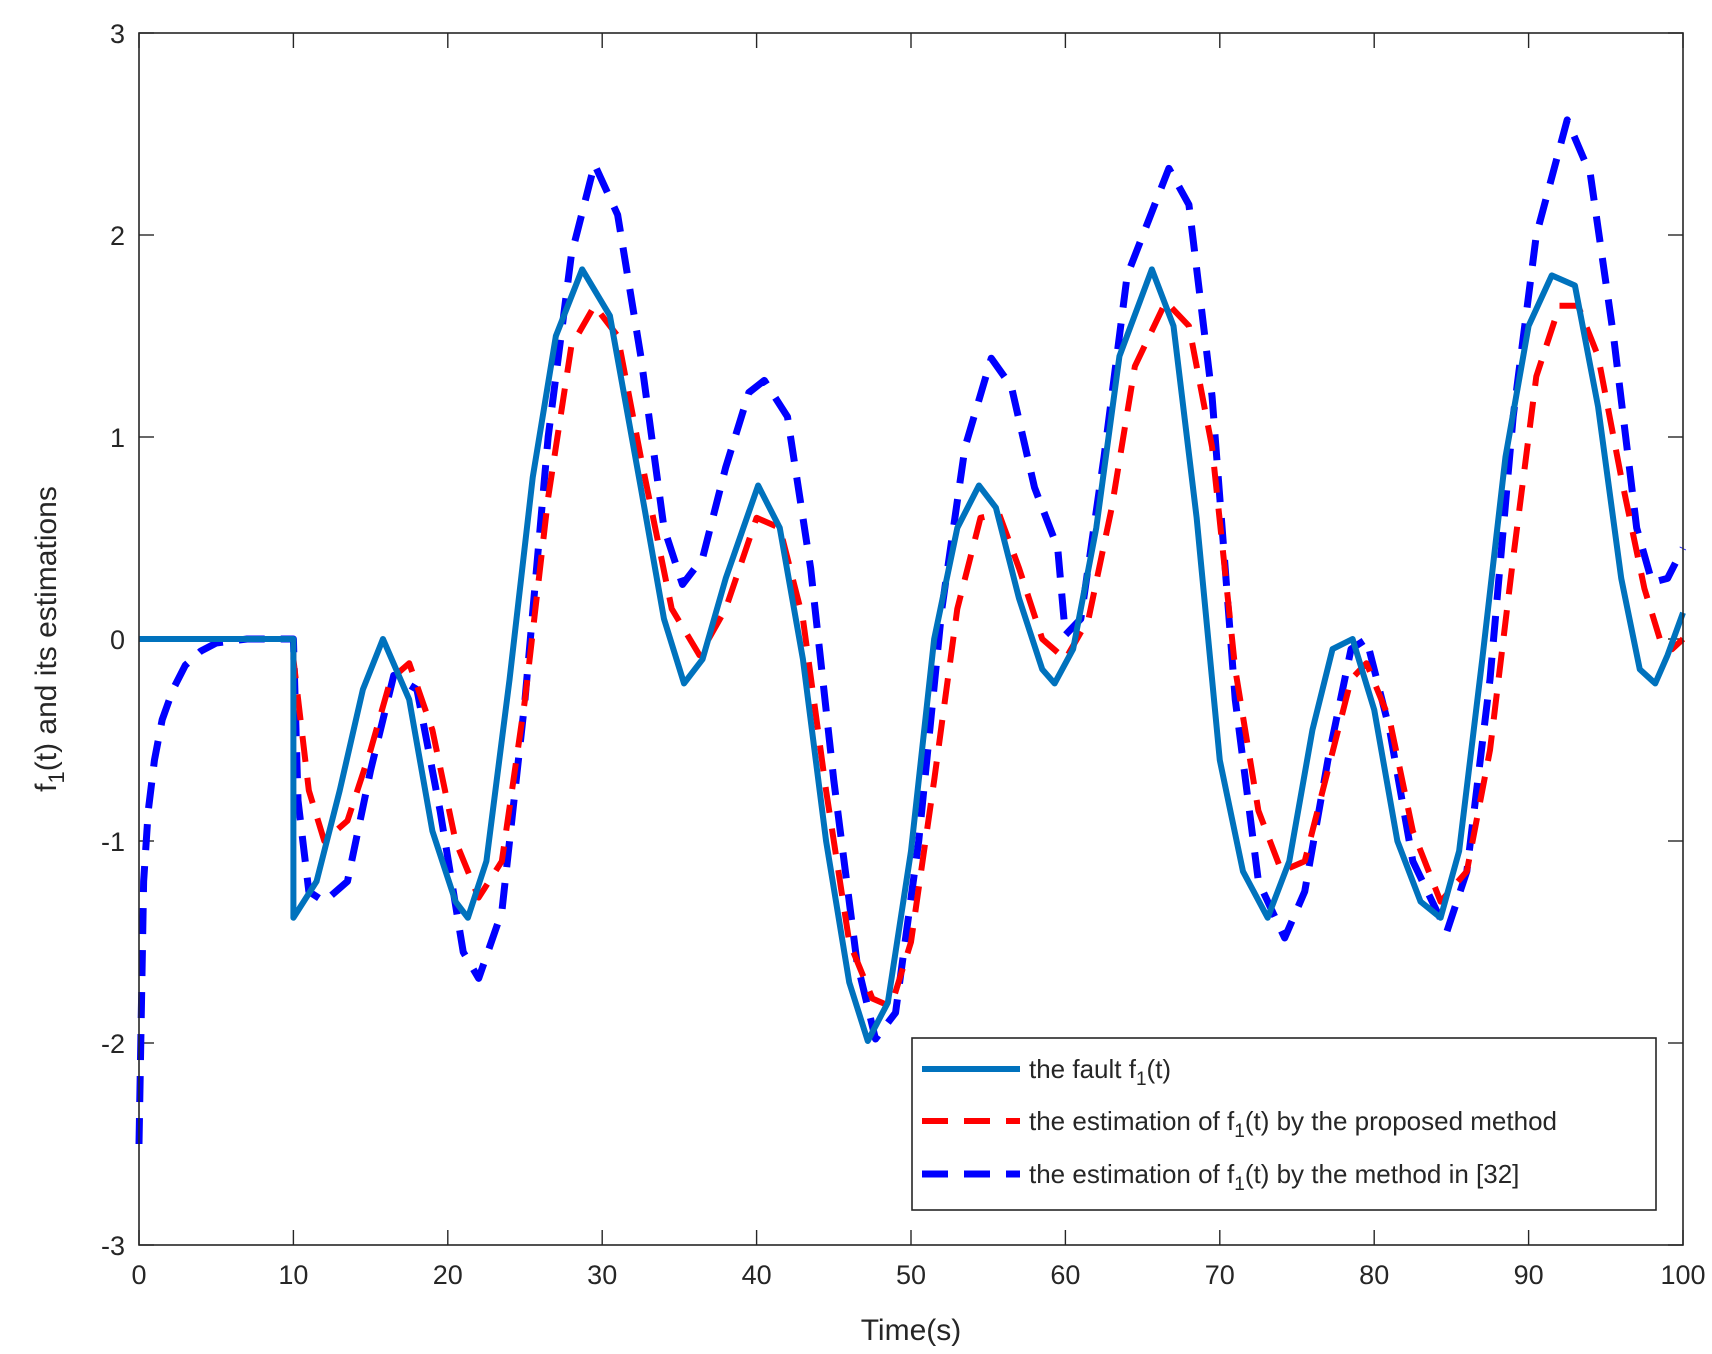  I want to click on y-axis-label-subscript: 1, so click(56, 777).